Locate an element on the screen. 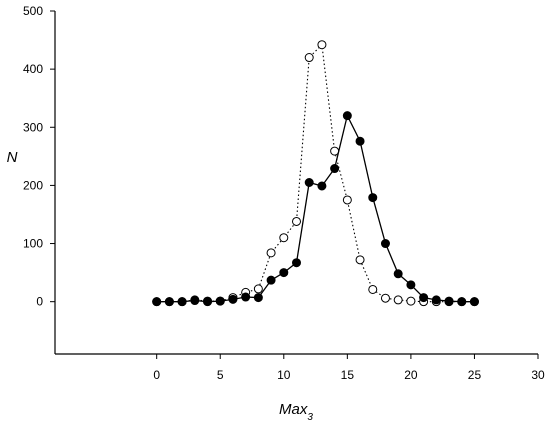  x-tick-label: 15 is located at coordinates (348, 375).